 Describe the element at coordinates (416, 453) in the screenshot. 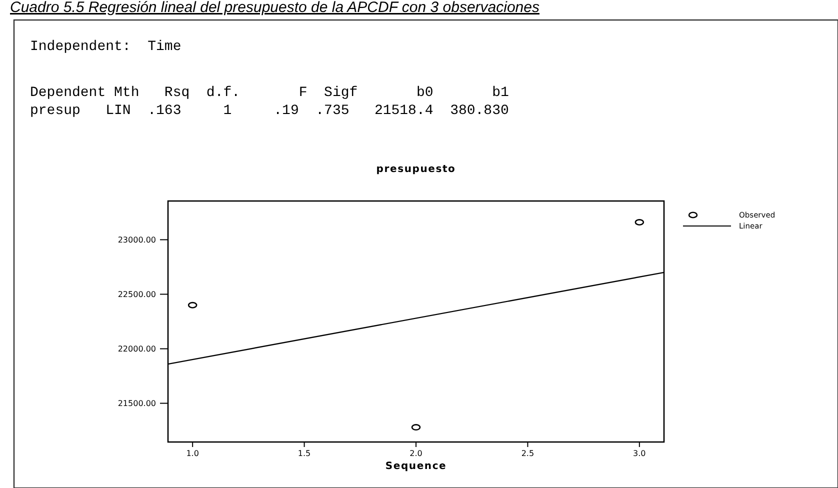

I see `x-tick-label: 2.0` at that location.